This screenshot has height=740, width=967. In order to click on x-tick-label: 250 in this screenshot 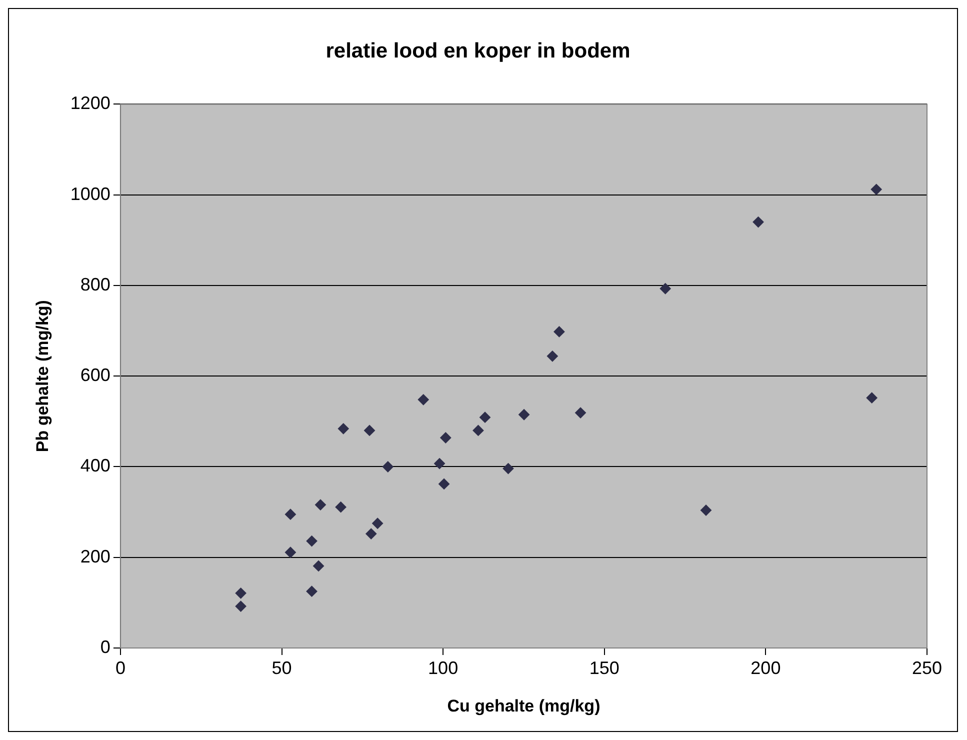, I will do `click(927, 668)`.